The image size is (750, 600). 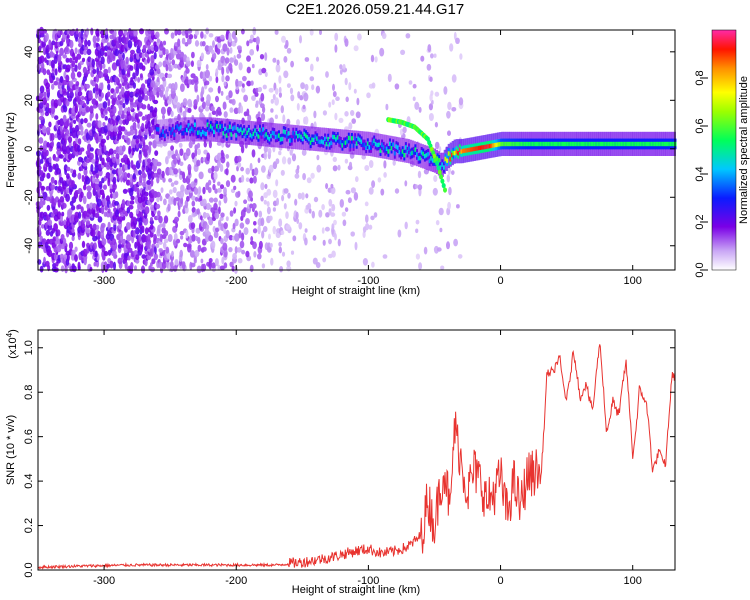 What do you see at coordinates (633, 581) in the screenshot?
I see `x-tick-label: 100` at bounding box center [633, 581].